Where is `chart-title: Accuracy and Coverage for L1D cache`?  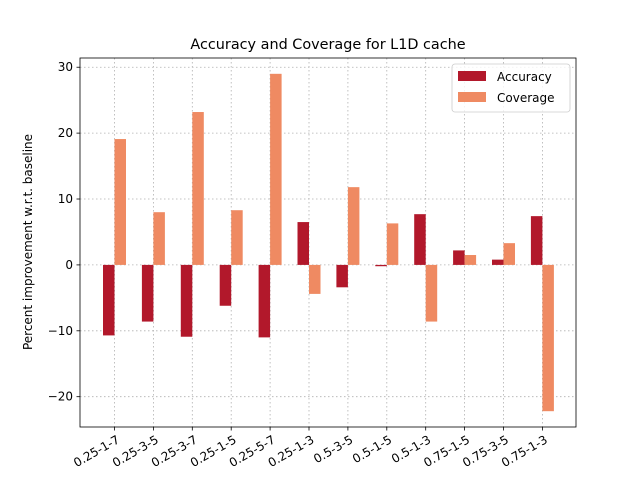 chart-title: Accuracy and Coverage for L1D cache is located at coordinates (327, 45).